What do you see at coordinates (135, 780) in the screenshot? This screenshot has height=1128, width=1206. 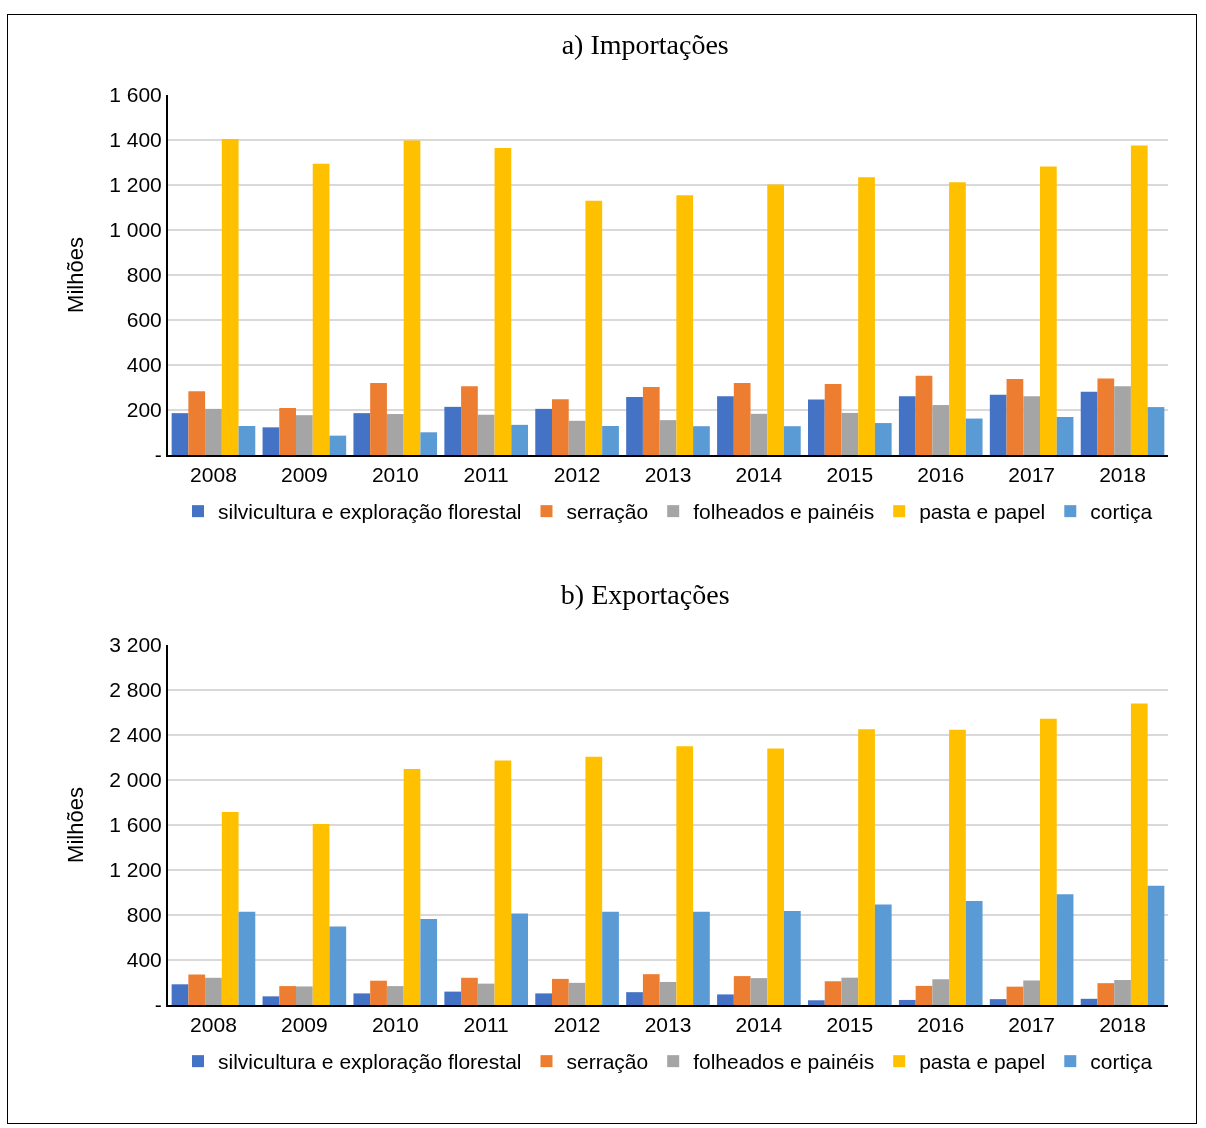 I see `y-tick-label: 2 000` at bounding box center [135, 780].